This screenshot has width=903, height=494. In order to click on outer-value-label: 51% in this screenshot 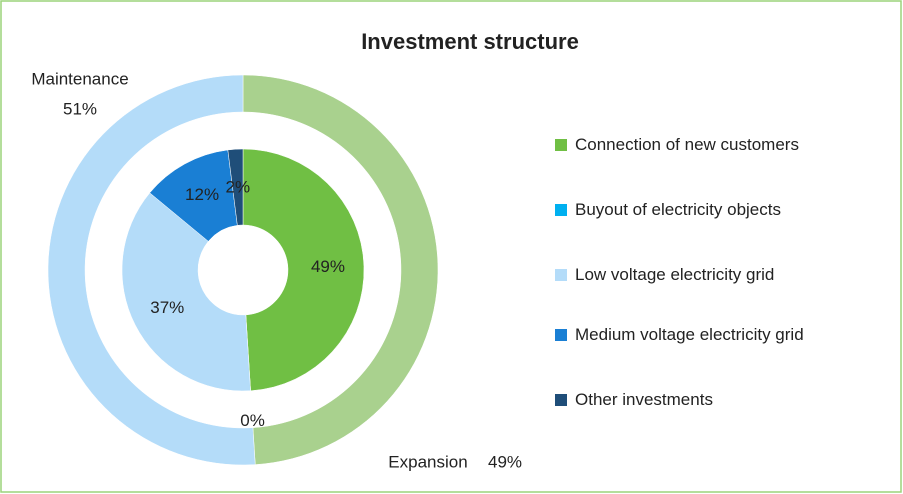, I will do `click(80, 108)`.